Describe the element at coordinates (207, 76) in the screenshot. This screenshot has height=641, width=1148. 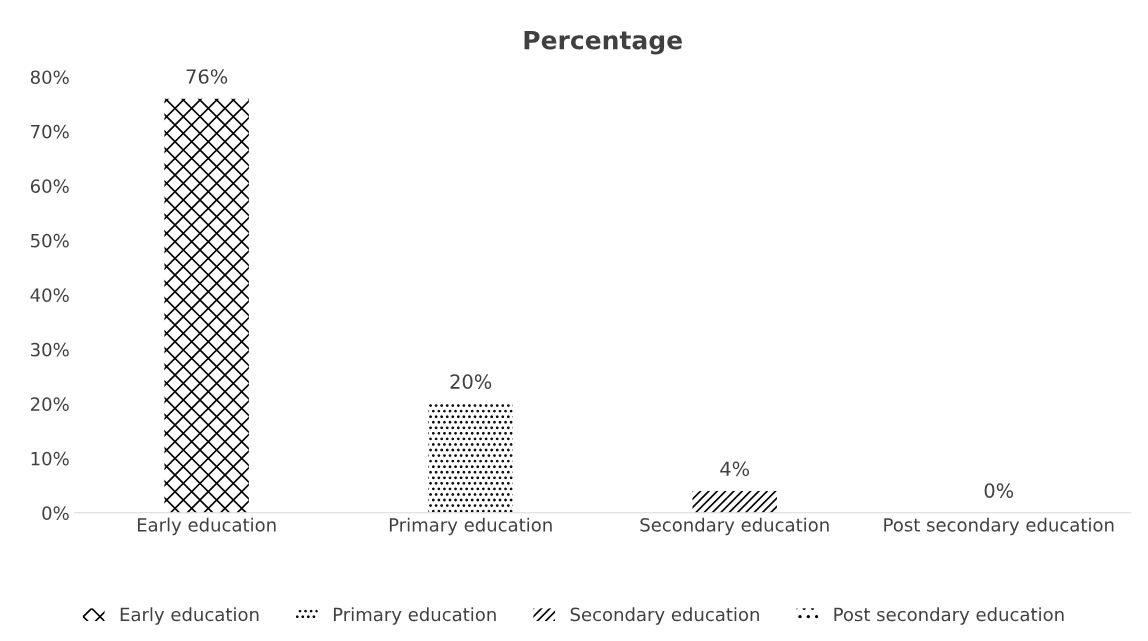
I see `data-label: 76%` at that location.